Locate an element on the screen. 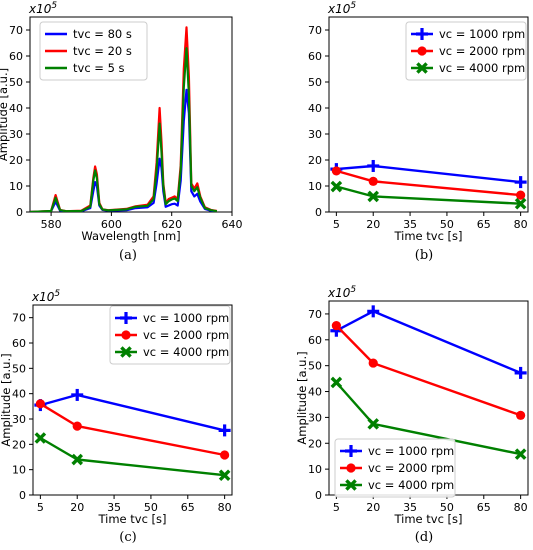 This screenshot has width=533, height=550. legend-label: tvc = 20 s is located at coordinates (102, 51).